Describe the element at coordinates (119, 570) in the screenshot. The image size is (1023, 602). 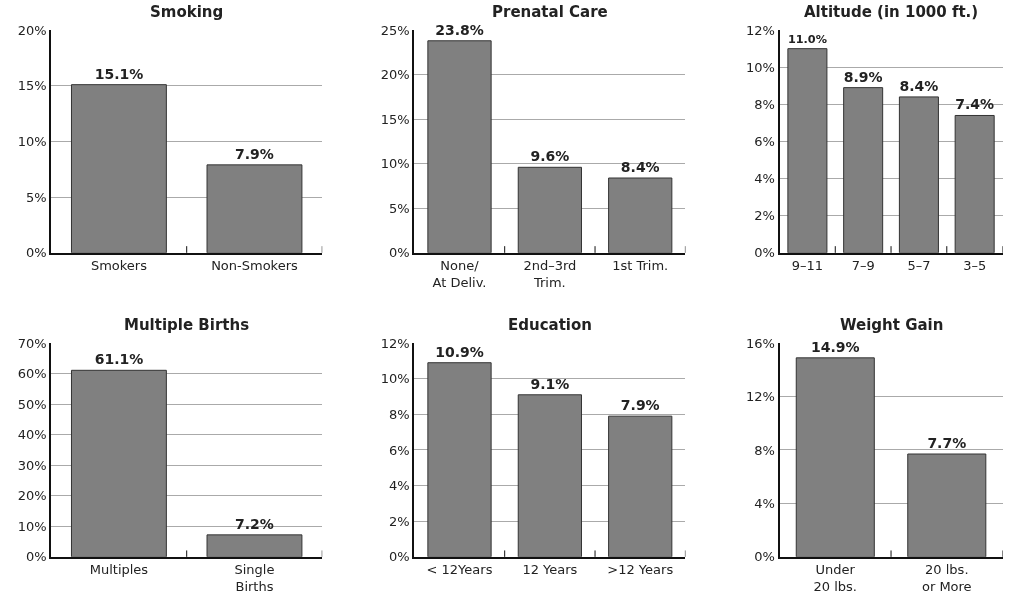
I see `x-tick-label: Multiples` at that location.